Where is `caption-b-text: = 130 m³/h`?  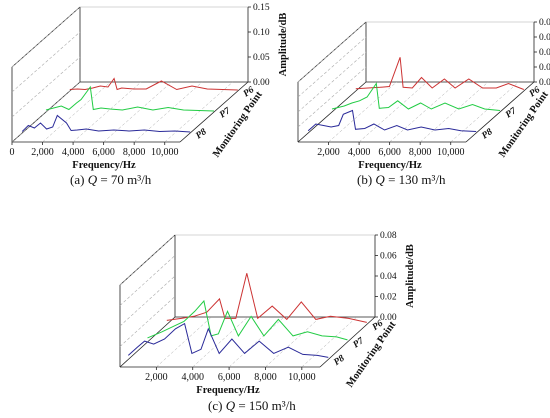 caption-b-text: = 130 m³/h is located at coordinates (417, 179).